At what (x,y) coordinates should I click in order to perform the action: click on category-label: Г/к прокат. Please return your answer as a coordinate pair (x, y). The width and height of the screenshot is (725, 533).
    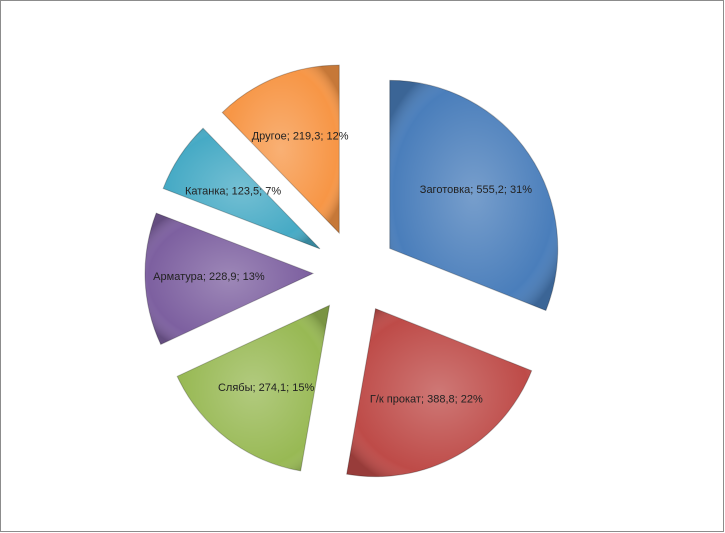
    Looking at the image, I should click on (395, 399).